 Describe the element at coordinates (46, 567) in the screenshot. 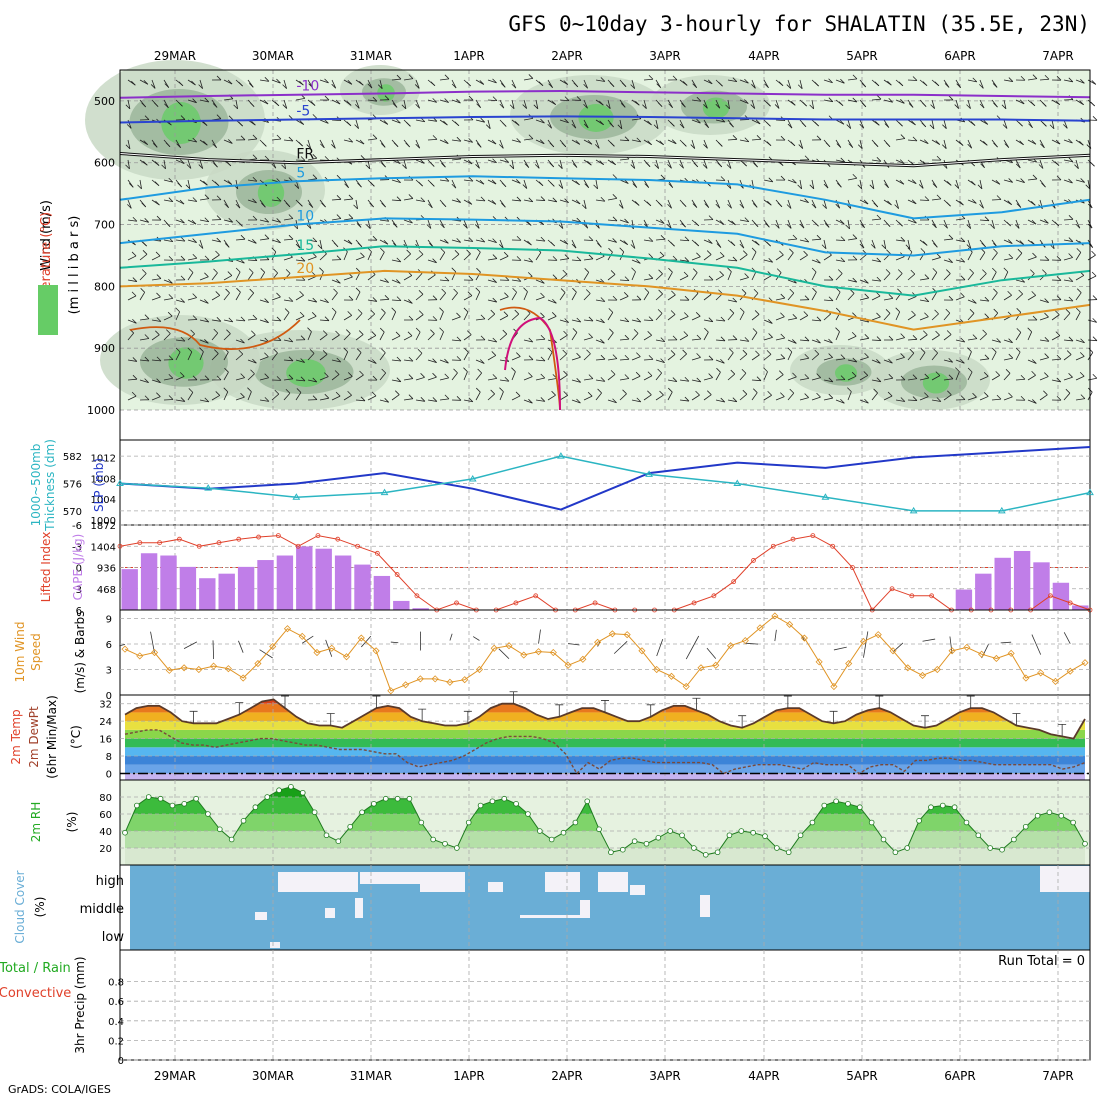

I see `axis-label: Lifted Index` at that location.